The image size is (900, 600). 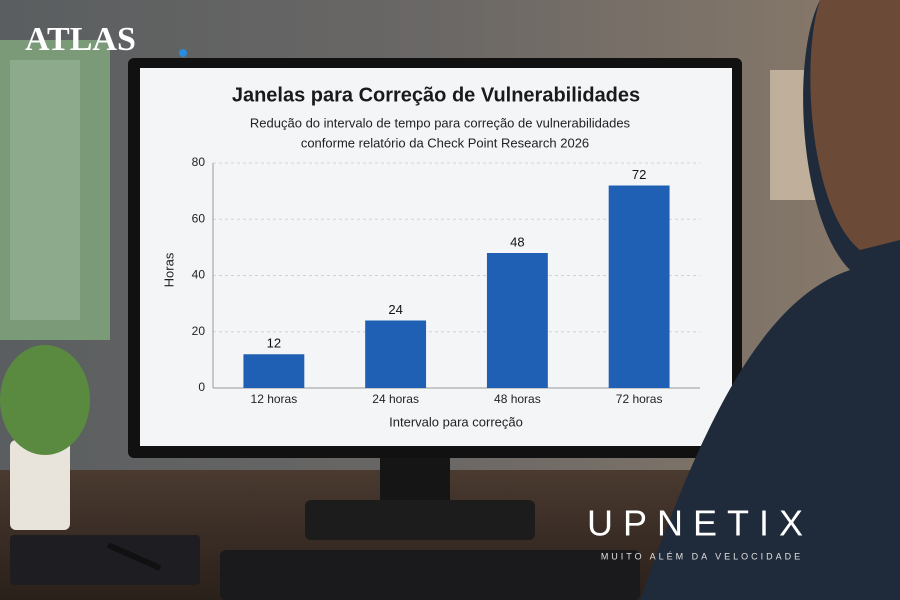 What do you see at coordinates (395, 399) in the screenshot?
I see `x-tick-label: 24 horas` at bounding box center [395, 399].